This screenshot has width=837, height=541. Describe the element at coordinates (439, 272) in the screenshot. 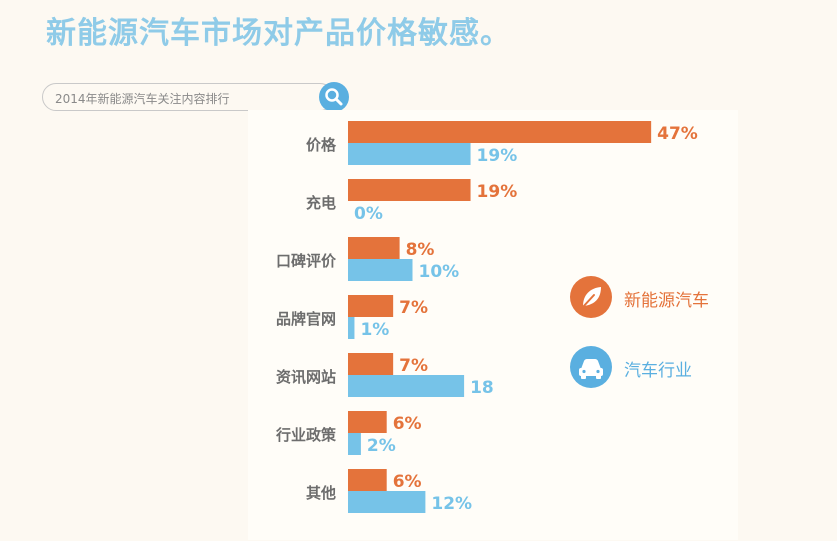

I see `value-label-auto-industry: 10%` at that location.